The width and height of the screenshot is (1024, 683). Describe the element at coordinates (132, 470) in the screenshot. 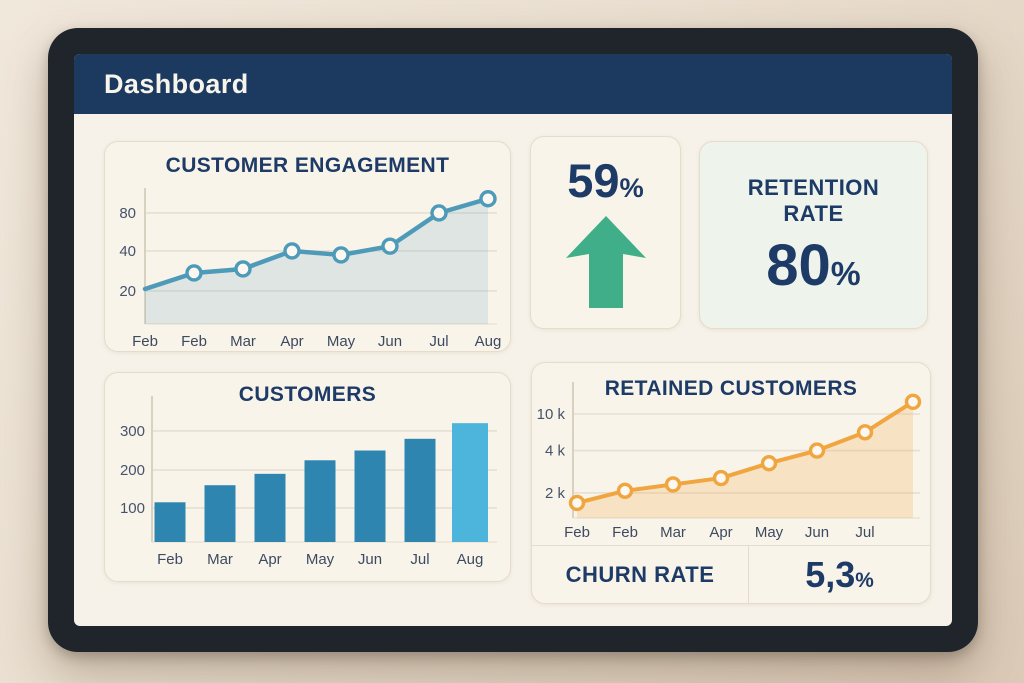

I see `y-tick-label: 200` at that location.